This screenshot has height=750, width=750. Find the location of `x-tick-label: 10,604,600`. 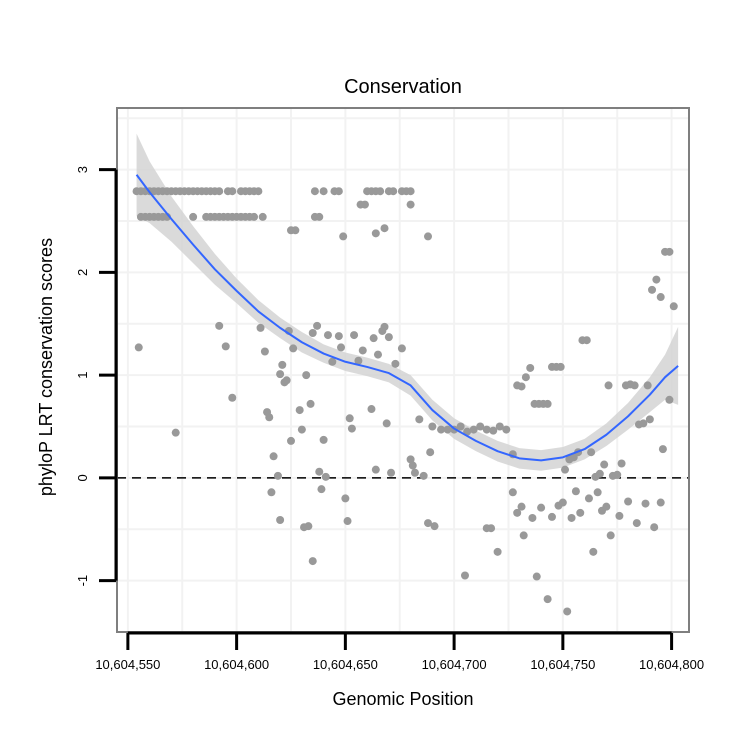

x-tick-label: 10,604,600 is located at coordinates (236, 664).